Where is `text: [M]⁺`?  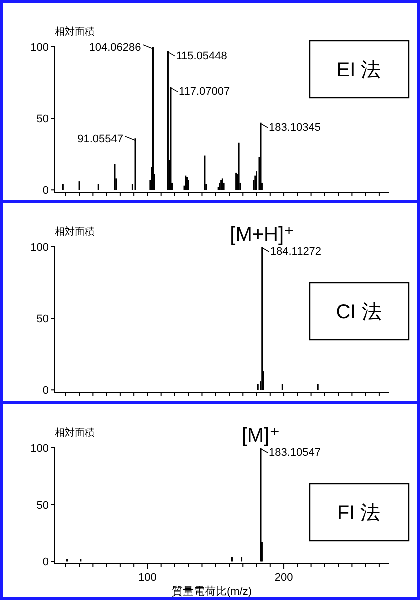 text: [M]⁺ is located at coordinates (261, 436).